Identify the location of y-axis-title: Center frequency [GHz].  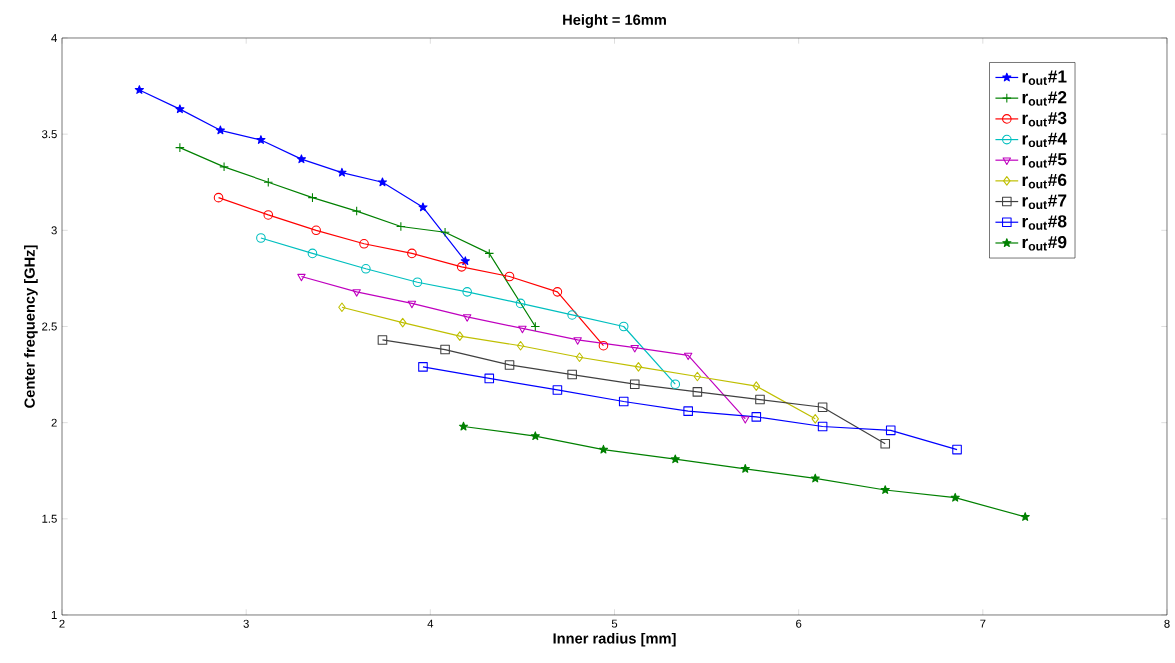
(31, 326).